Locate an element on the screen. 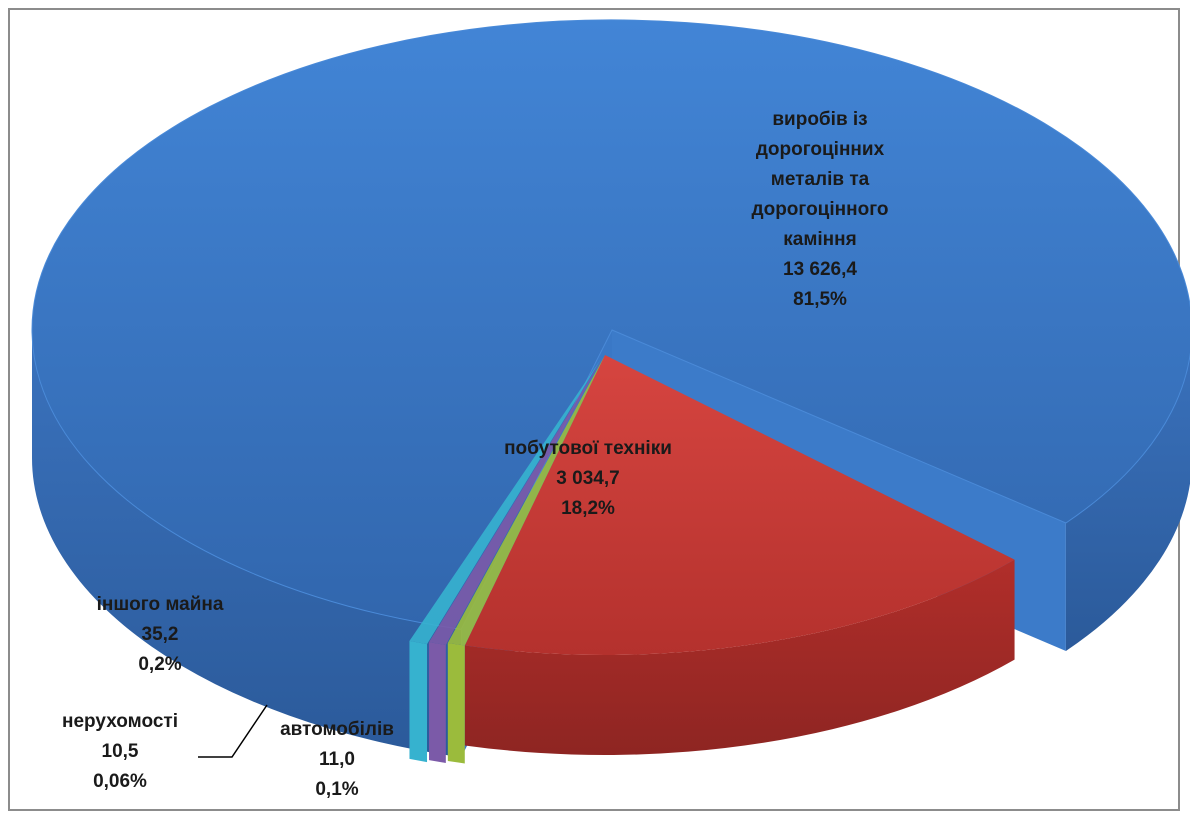 The height and width of the screenshot is (820, 1190). label-line: каміння is located at coordinates (820, 239).